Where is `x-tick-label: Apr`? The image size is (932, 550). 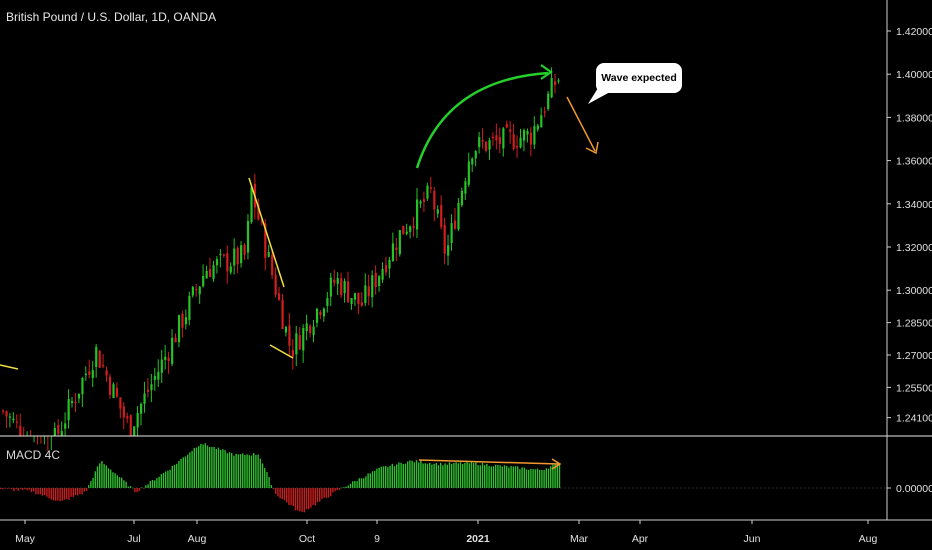
x-tick-label: Apr is located at coordinates (640, 539).